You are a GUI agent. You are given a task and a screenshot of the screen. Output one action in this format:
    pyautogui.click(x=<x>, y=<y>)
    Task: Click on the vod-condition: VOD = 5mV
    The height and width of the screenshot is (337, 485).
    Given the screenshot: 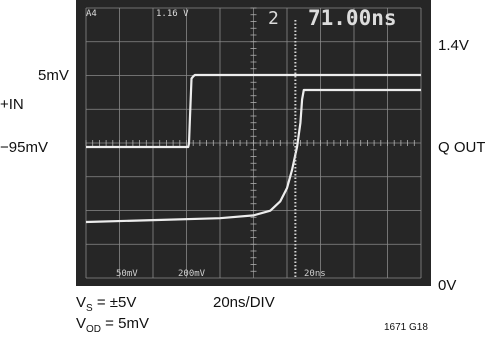 What is the action you would take?
    pyautogui.click(x=112, y=325)
    